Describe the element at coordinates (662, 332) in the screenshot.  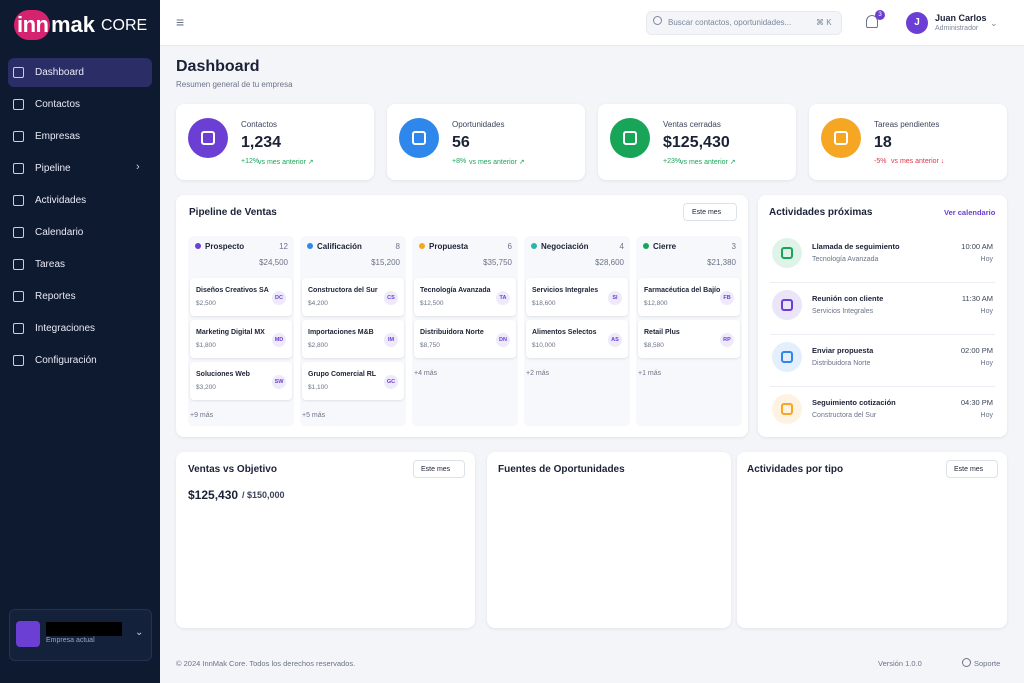
I see `deal-name: Retail Plus` at that location.